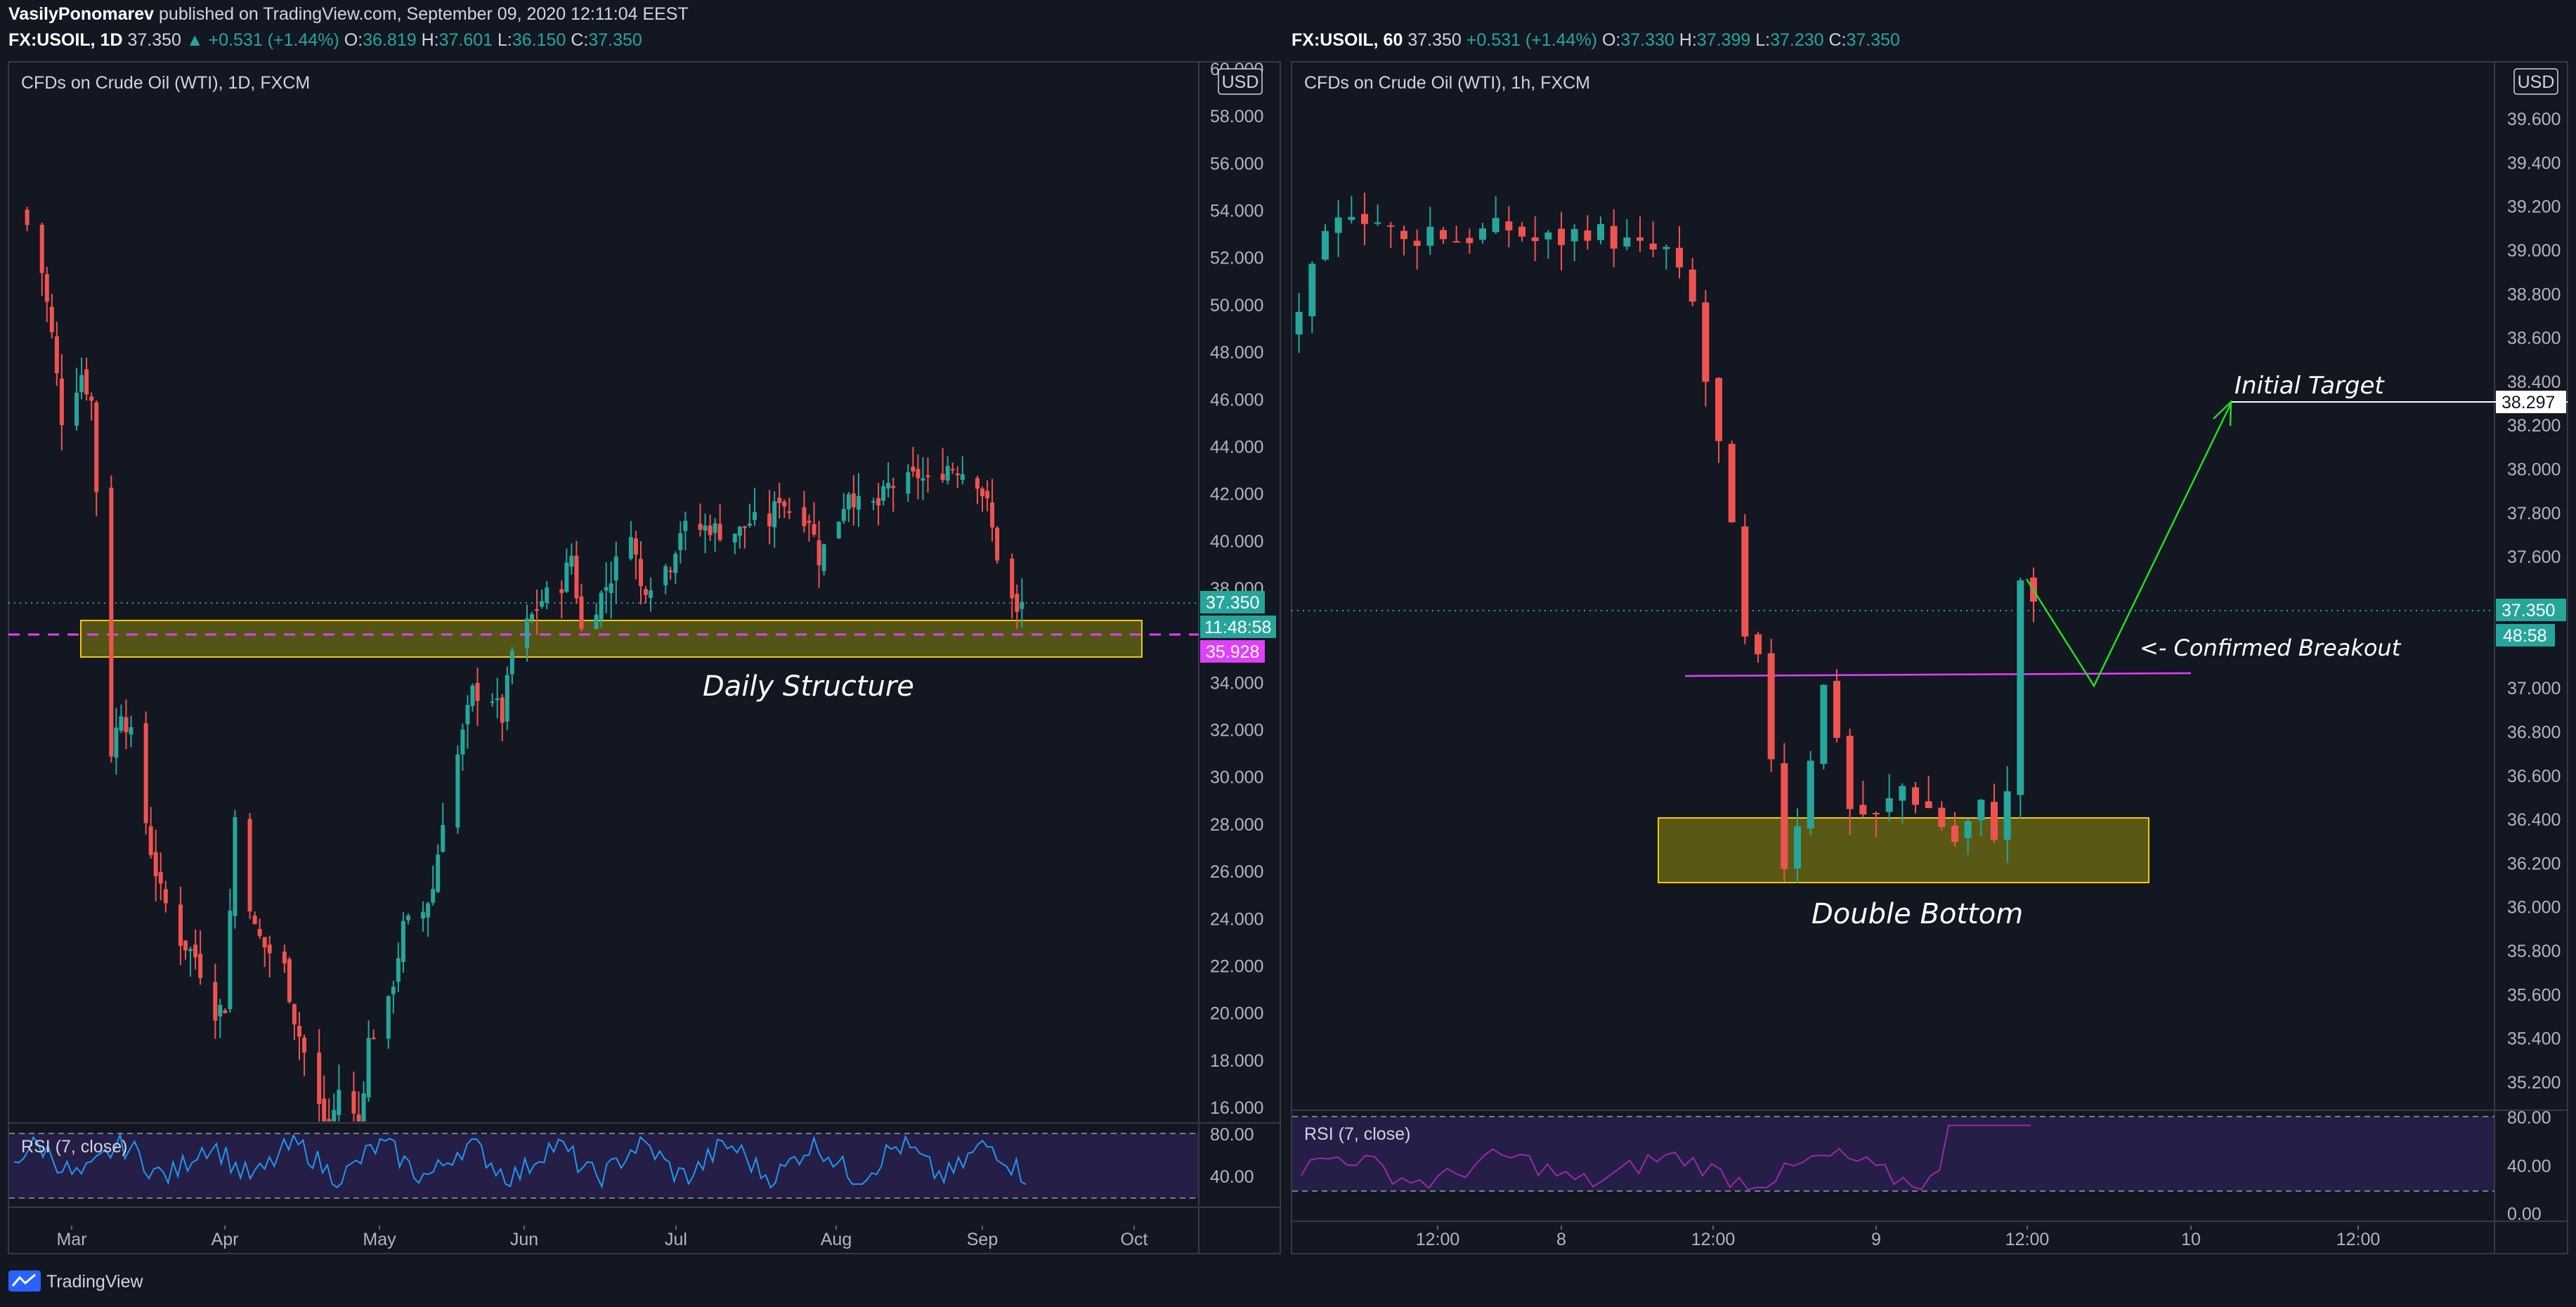  Describe the element at coordinates (81, 14) in the screenshot. I see `author-name: VasilyPonomarev` at that location.